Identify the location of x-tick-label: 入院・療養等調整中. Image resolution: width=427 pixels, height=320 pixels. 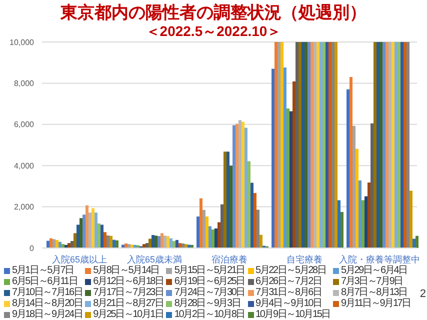
(379, 259).